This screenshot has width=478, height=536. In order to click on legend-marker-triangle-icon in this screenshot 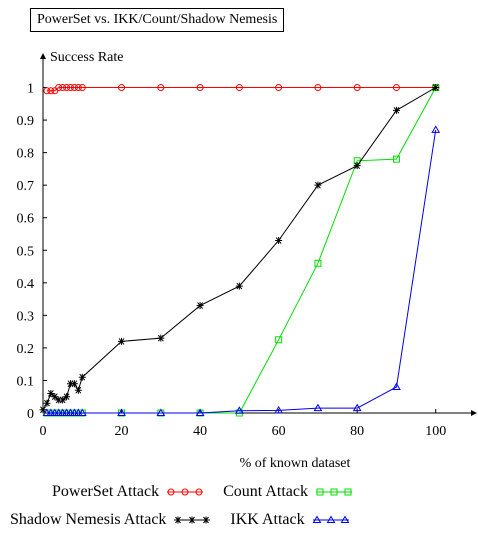, I will do `click(330, 519)`.